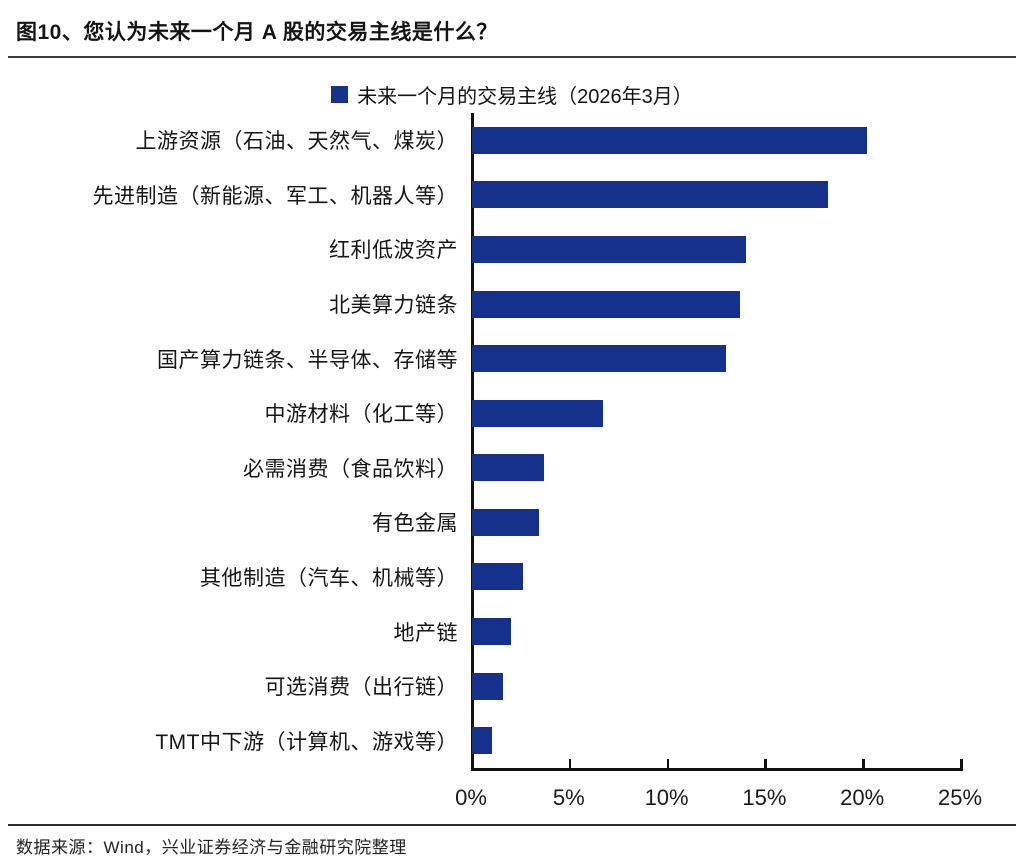 This screenshot has height=865, width=1024. I want to click on category-label: 红利低波资产, so click(393, 251).